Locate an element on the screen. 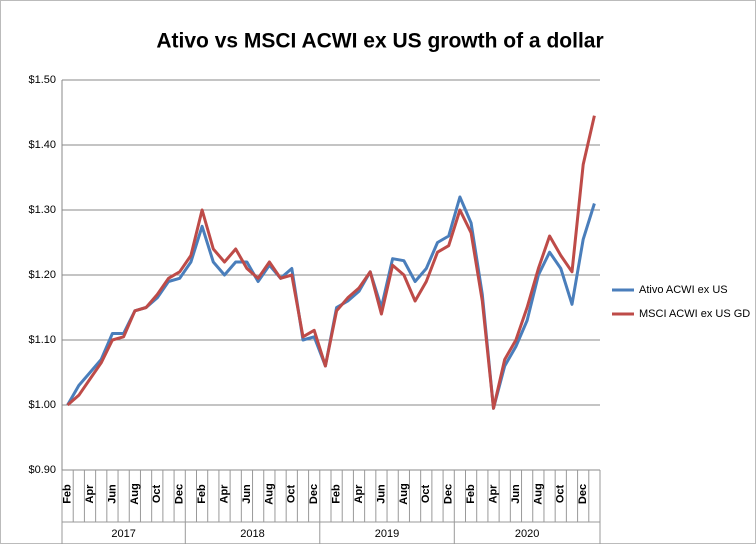 This screenshot has width=756, height=544. year-label: 2018 is located at coordinates (252, 534).